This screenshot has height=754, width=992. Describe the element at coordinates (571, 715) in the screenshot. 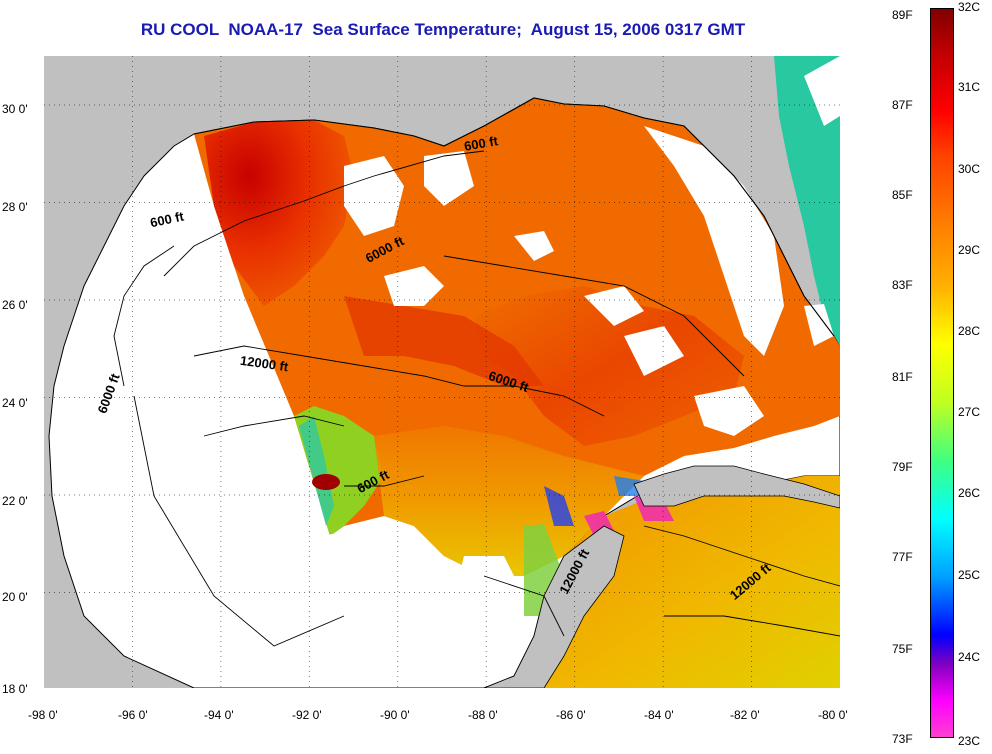

I see `lon-tick-label: -86 0'` at that location.